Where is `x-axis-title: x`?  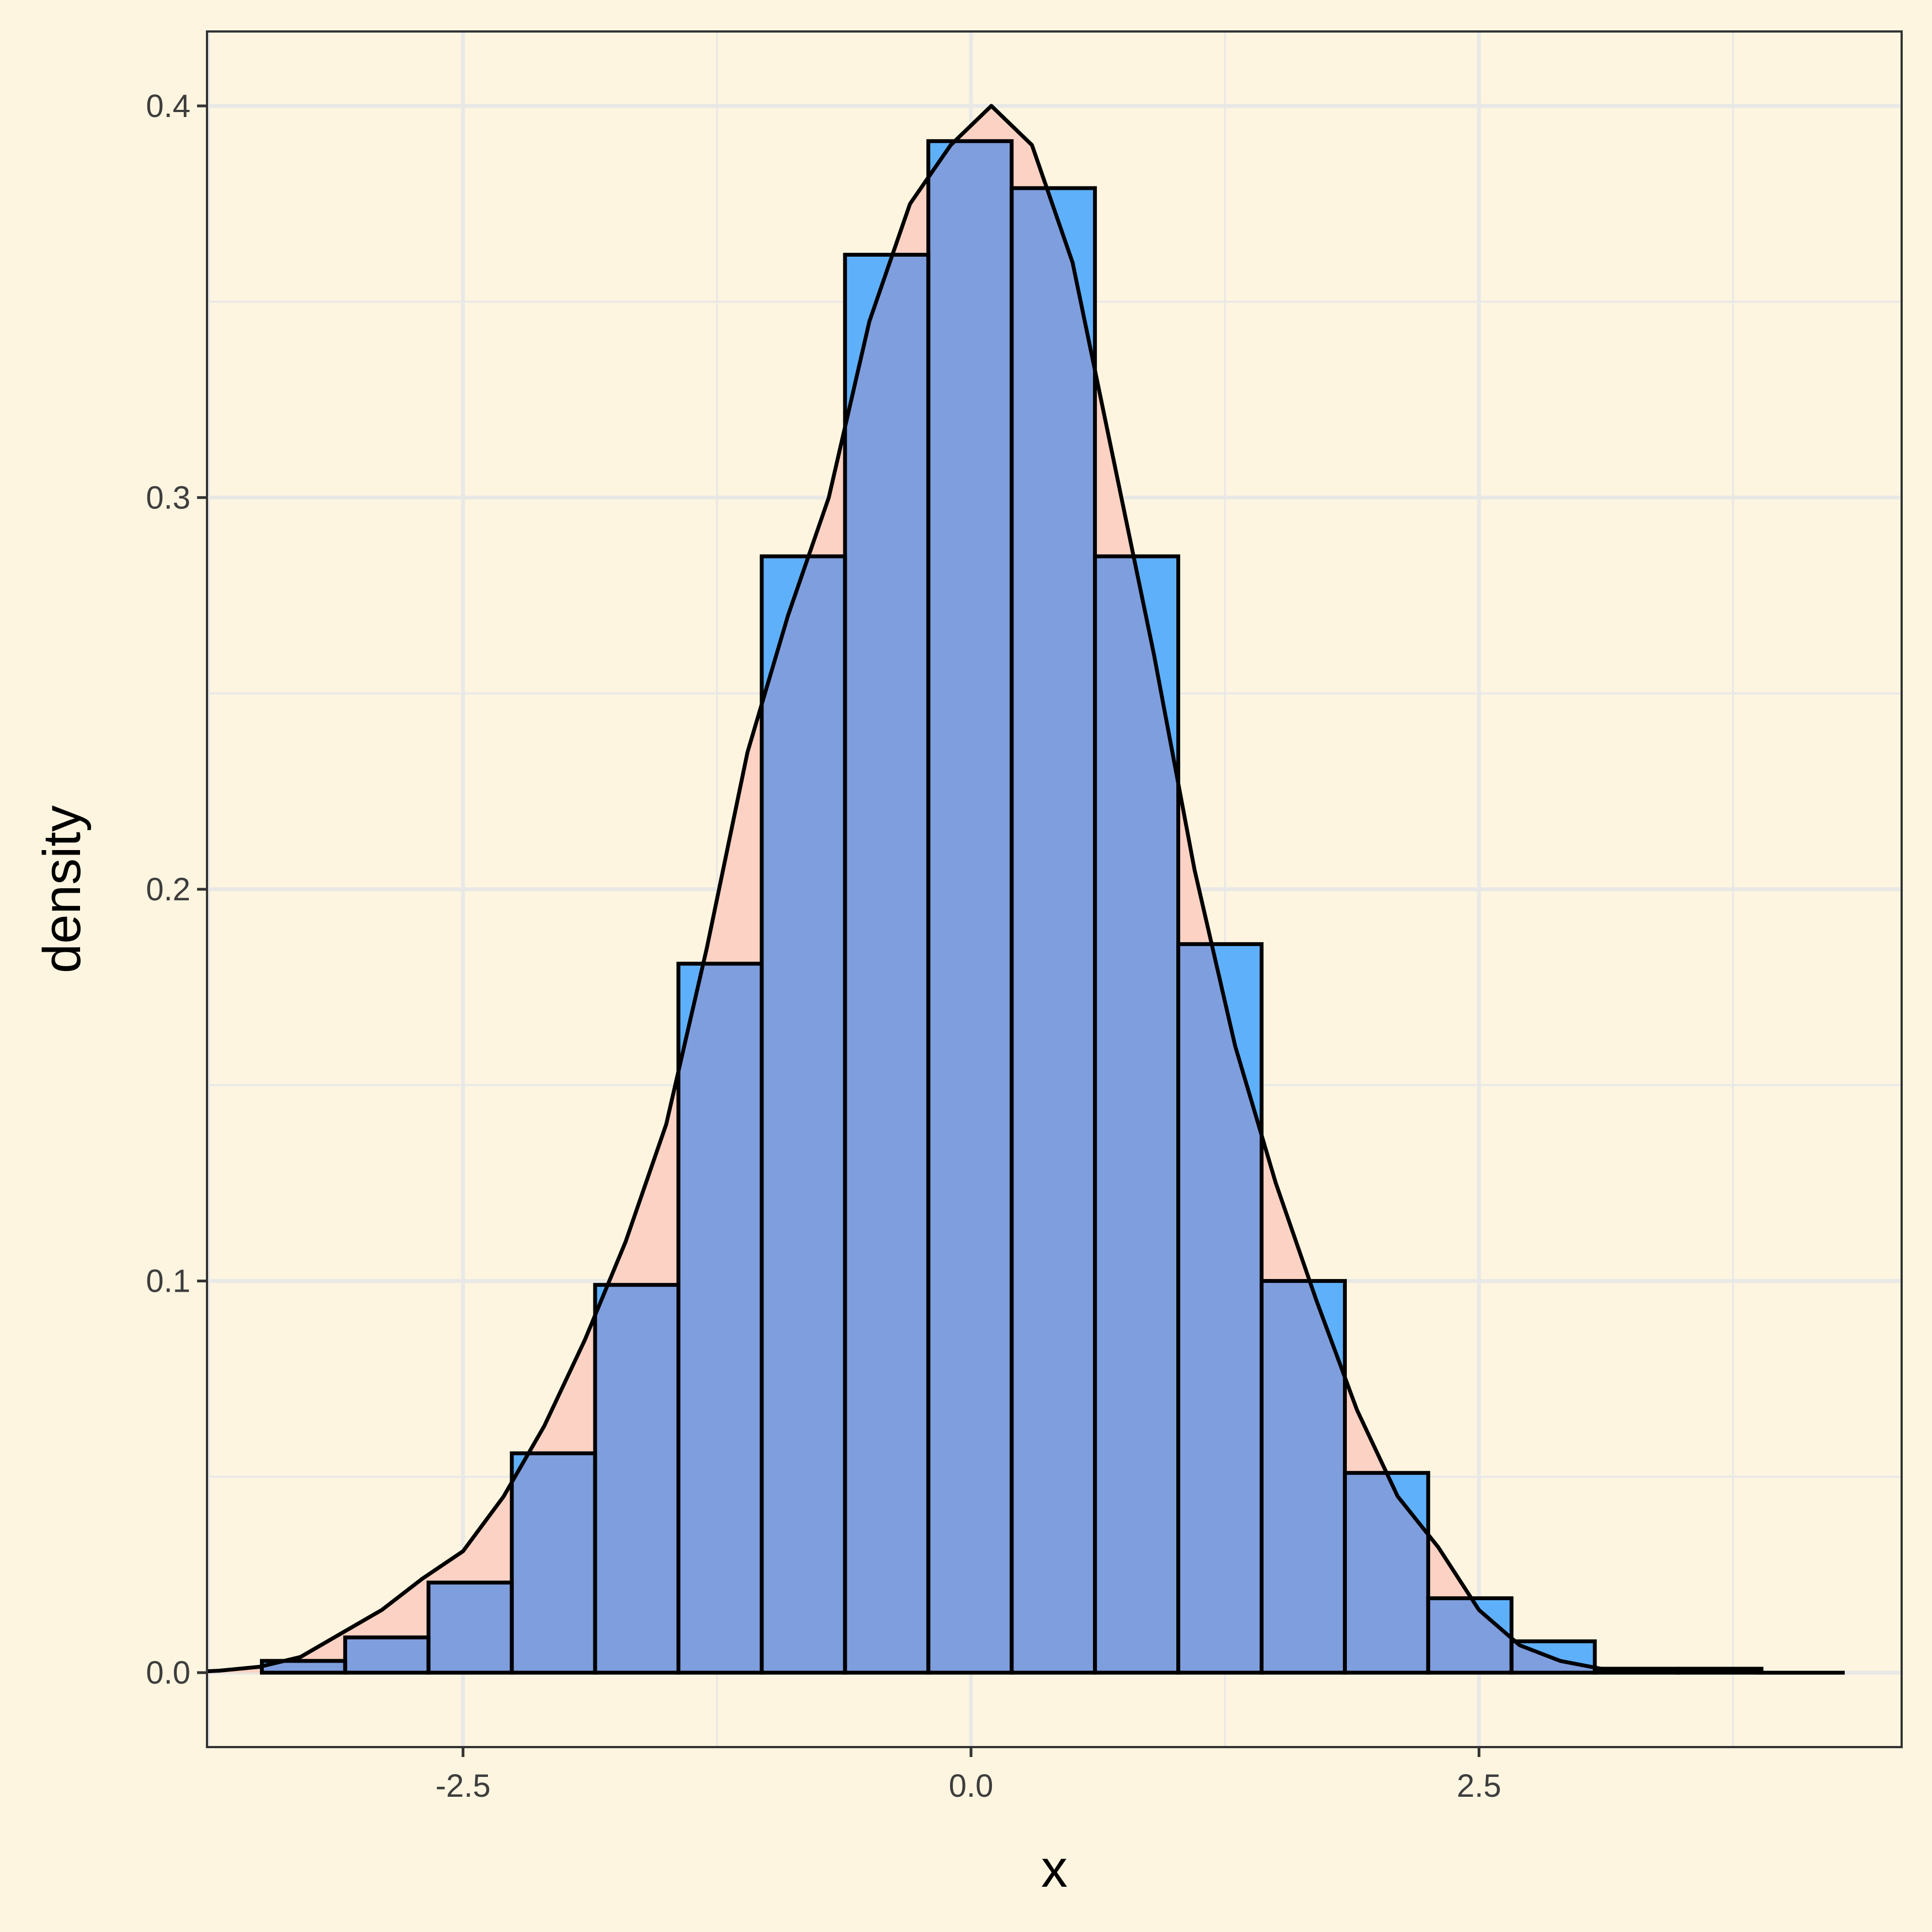
x-axis-title: x is located at coordinates (1054, 1869).